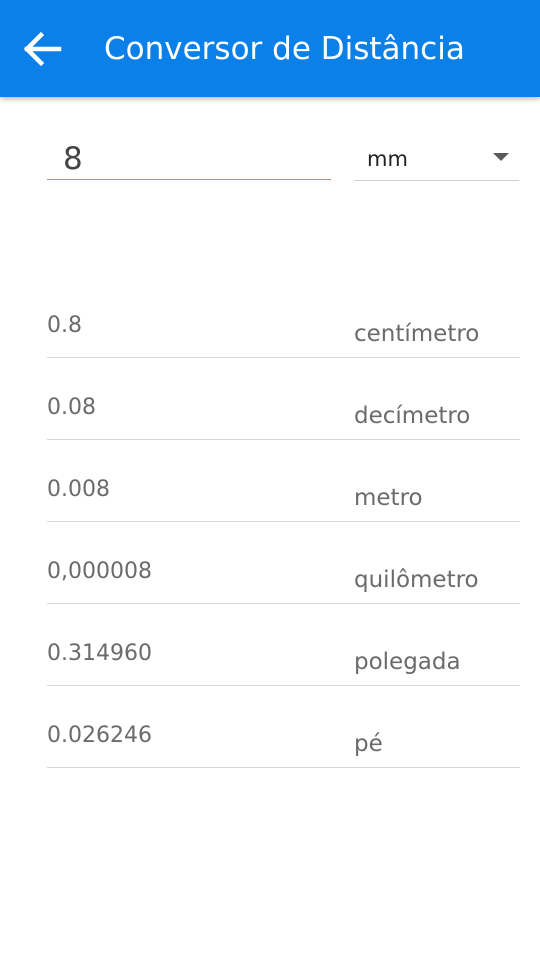 The height and width of the screenshot is (960, 540). Describe the element at coordinates (412, 416) in the screenshot. I see `result-unit: decímetro` at that location.